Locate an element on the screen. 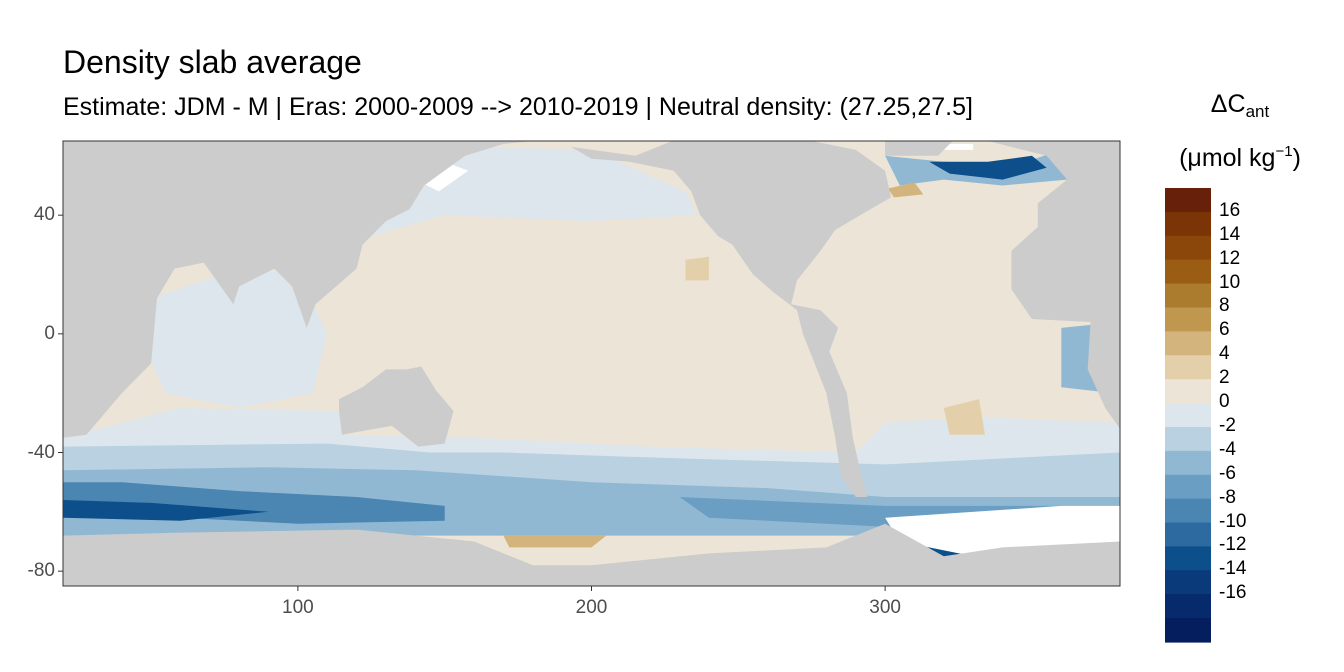 This screenshot has width=1344, height=672. land-australia is located at coordinates (396, 406).